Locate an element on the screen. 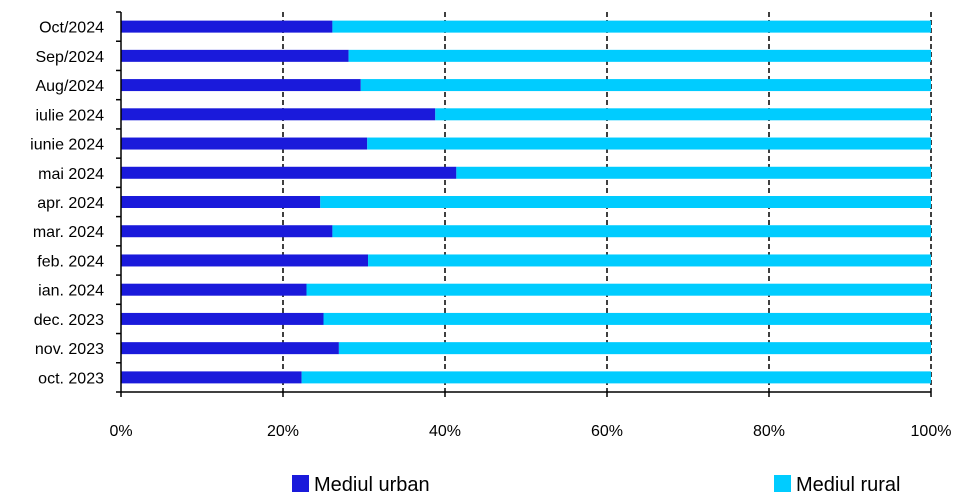 Image resolution: width=959 pixels, height=497 pixels. category-label: Sep/2024 is located at coordinates (69, 57).